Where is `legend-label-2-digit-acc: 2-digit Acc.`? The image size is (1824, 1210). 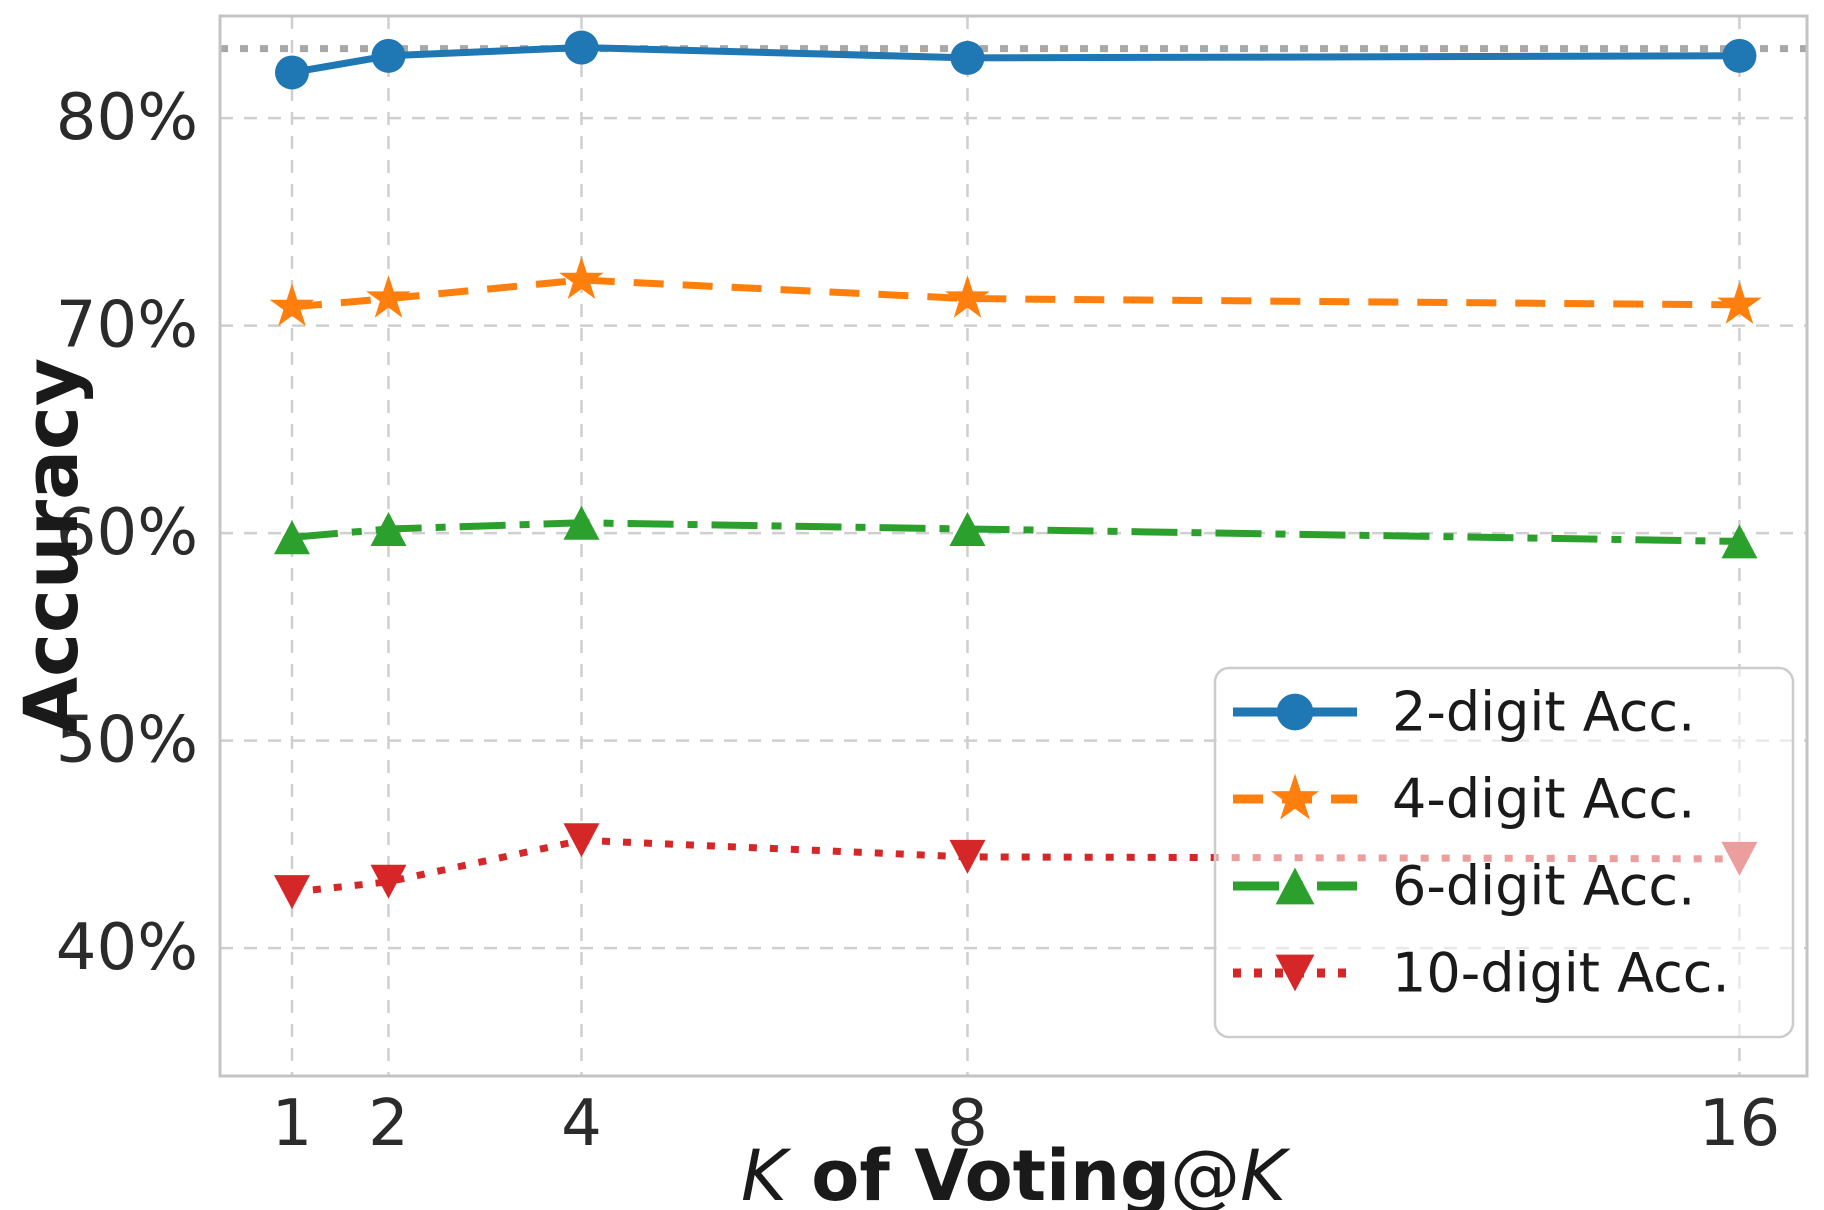
legend-label-2-digit-acc: 2-digit Acc. is located at coordinates (1543, 712).